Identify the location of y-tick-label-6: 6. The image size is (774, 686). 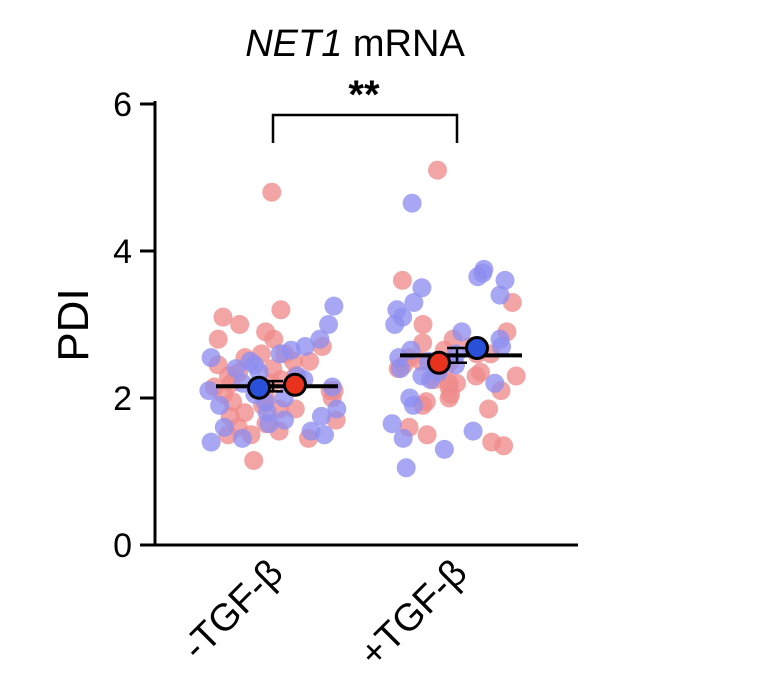
(122, 105).